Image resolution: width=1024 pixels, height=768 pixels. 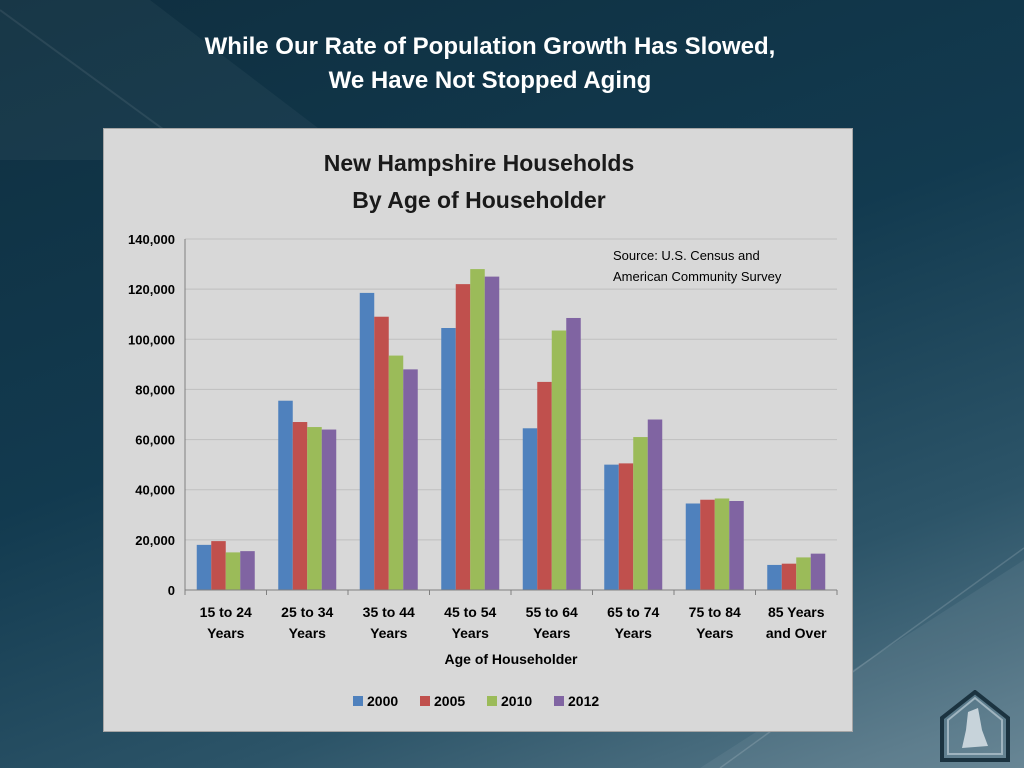 I want to click on legend-swatch-2000, so click(x=358, y=701).